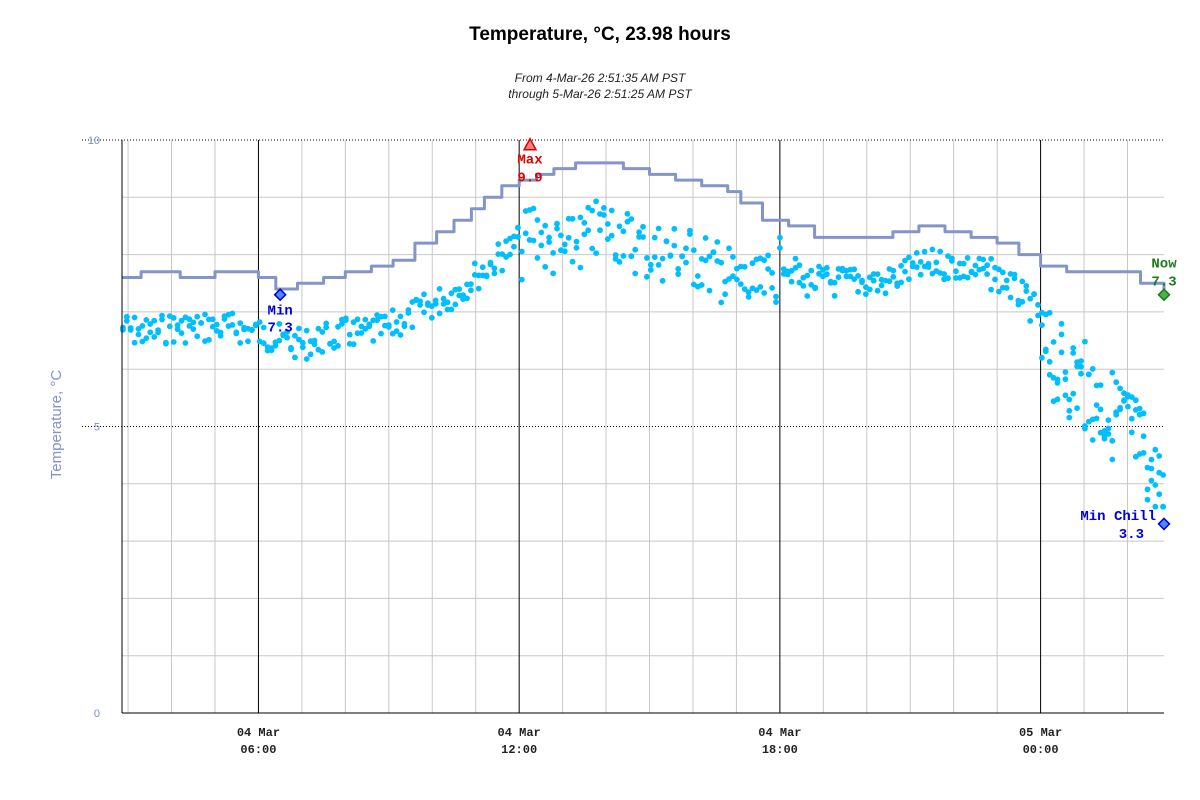 Image resolution: width=1200 pixels, height=800 pixels. I want to click on x-tick-time: 18:00, so click(780, 750).